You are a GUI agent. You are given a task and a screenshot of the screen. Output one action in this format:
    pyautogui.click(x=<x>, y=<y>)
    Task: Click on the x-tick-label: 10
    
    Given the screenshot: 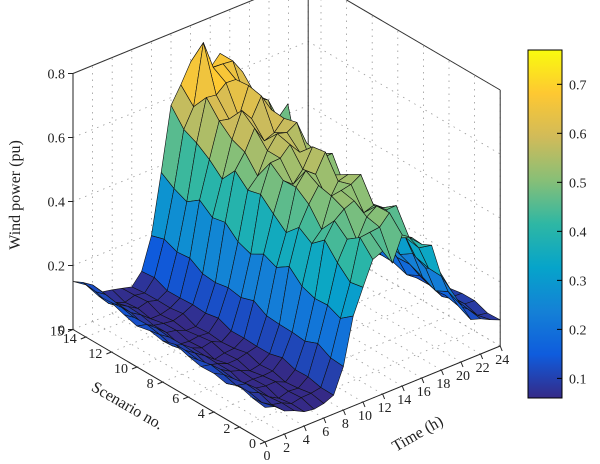 What is the action you would take?
    pyautogui.click(x=365, y=416)
    